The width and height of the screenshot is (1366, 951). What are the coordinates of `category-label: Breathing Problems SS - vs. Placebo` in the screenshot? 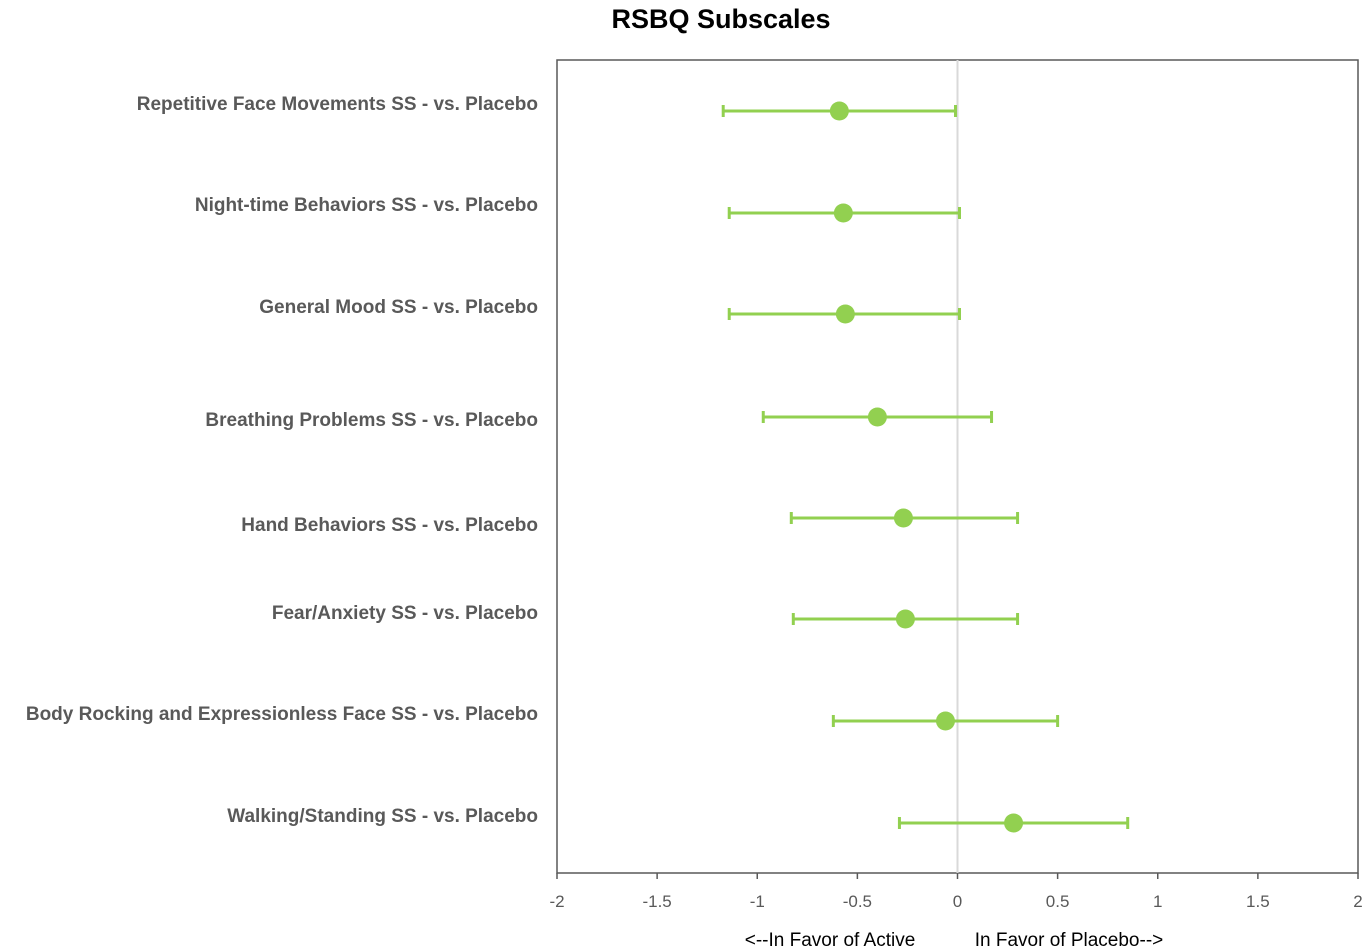 It's located at (371, 420).